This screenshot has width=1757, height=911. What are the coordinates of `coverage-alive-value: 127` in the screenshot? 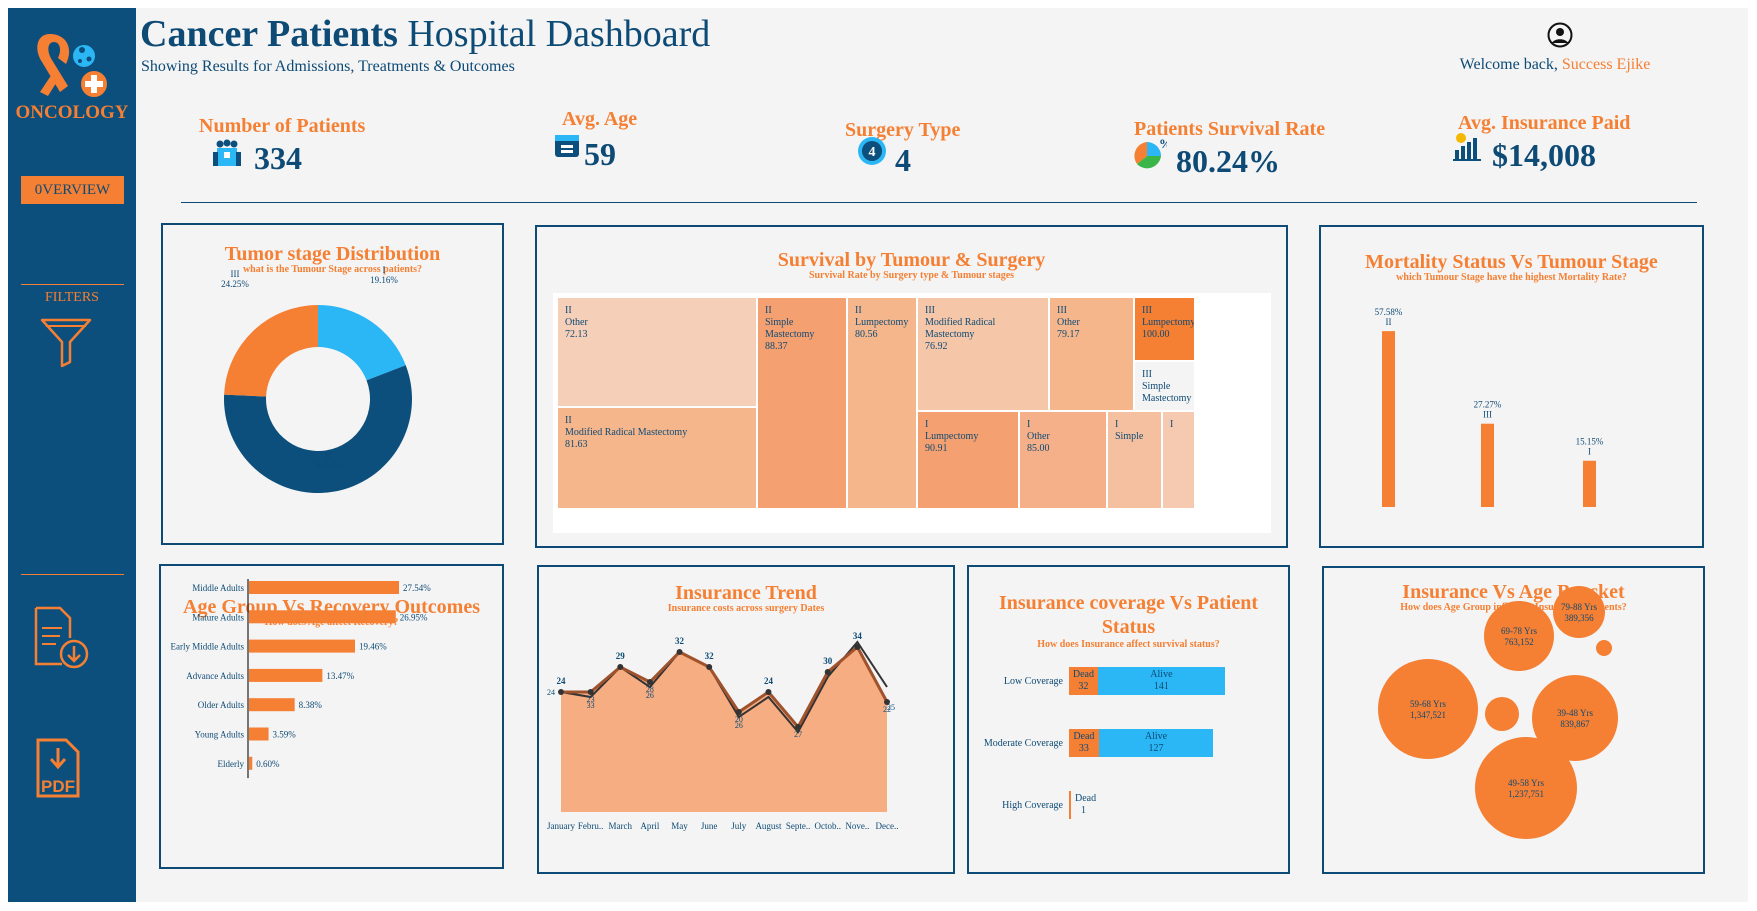 It's located at (1156, 748).